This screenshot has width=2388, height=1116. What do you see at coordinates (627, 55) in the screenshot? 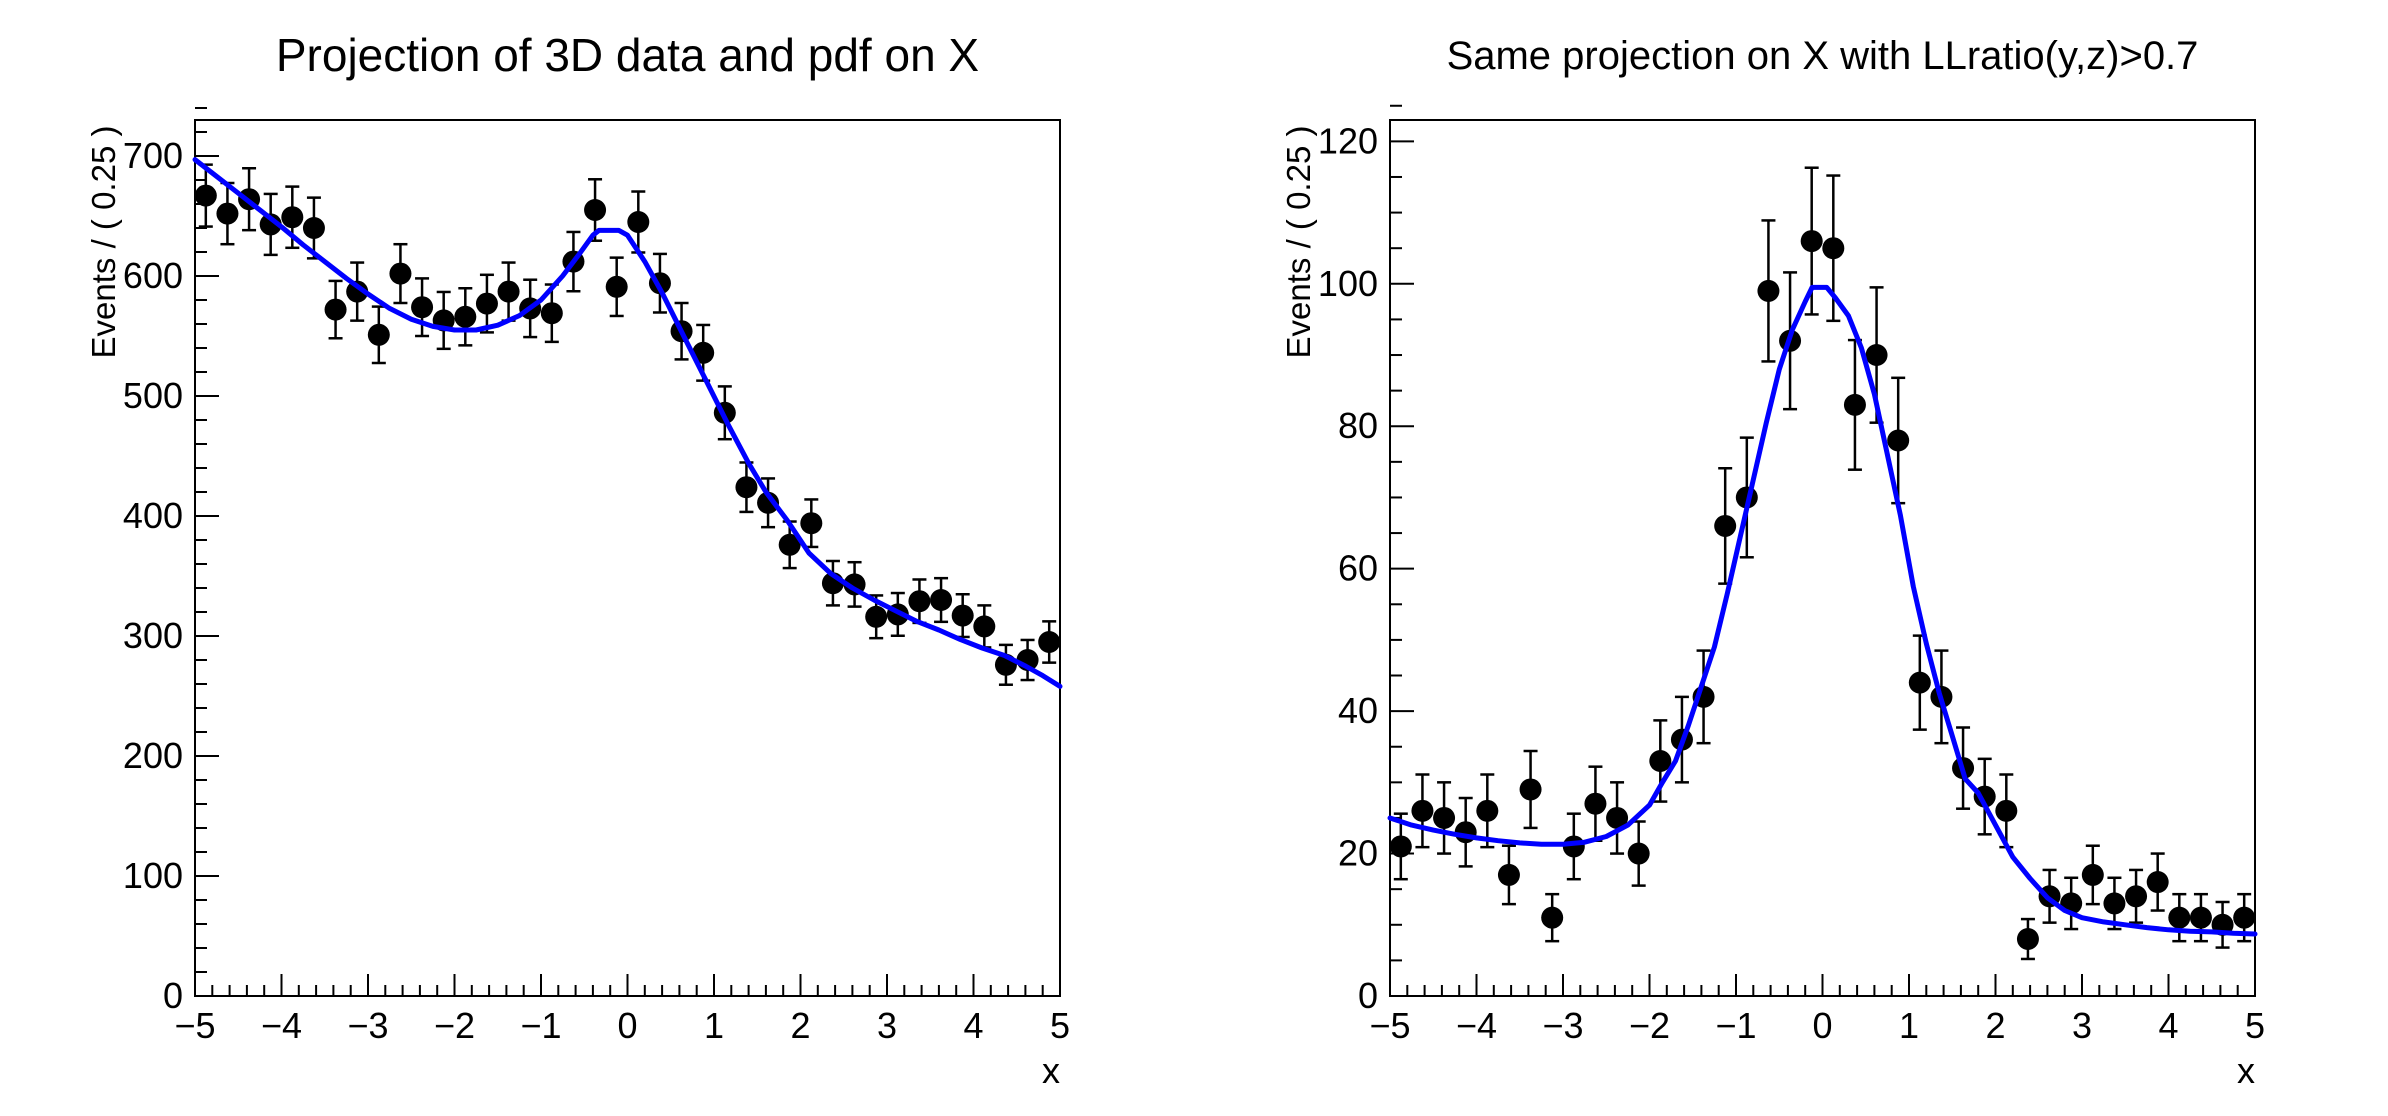
I see `chart-title-left: Projection of 3D data and pdf on X` at bounding box center [627, 55].